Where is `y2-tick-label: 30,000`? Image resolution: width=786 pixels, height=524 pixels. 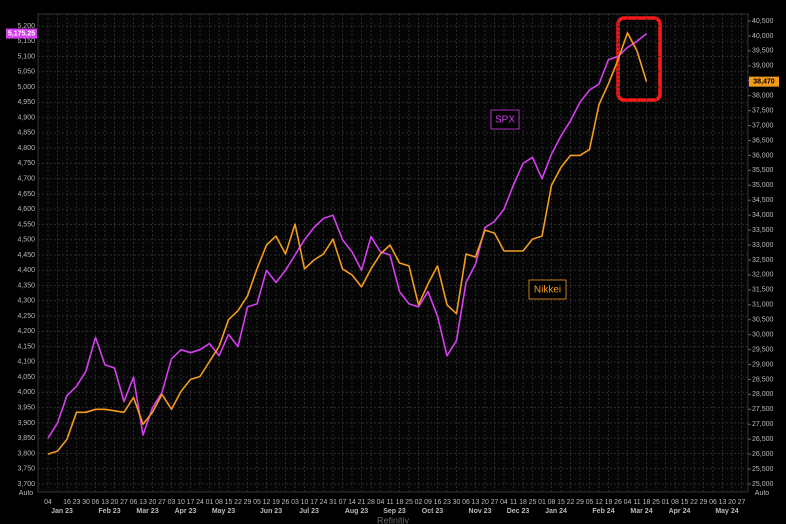
y2-tick-label: 30,000 is located at coordinates (763, 334).